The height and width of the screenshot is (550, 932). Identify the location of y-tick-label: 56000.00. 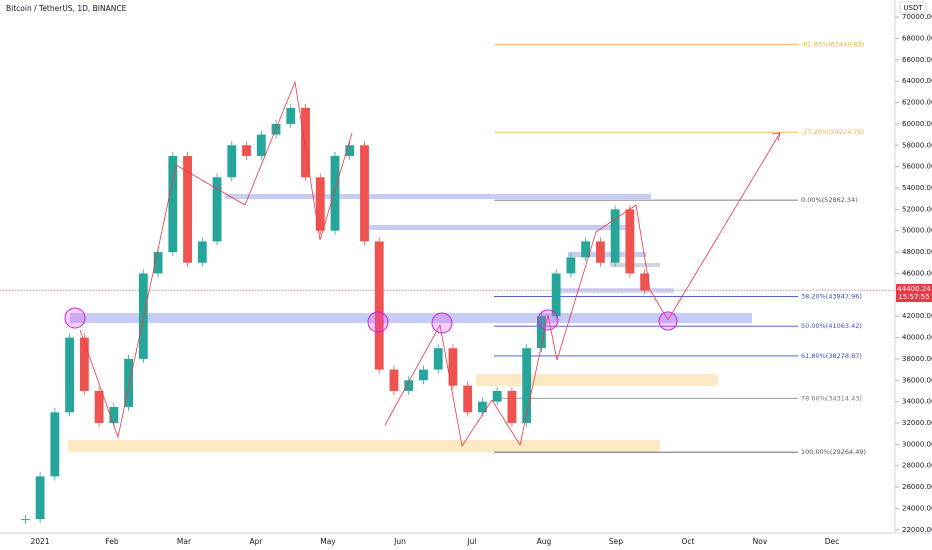
(917, 167).